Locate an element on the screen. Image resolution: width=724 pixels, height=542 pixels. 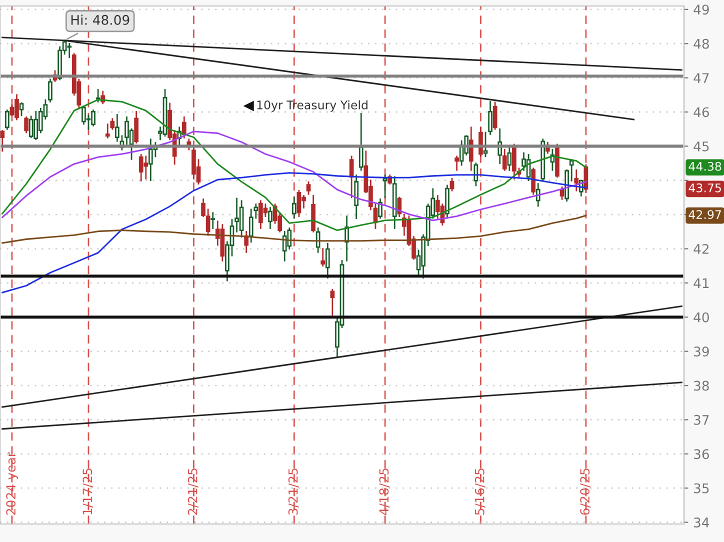
y-tick-label: 45 is located at coordinates (701, 147).